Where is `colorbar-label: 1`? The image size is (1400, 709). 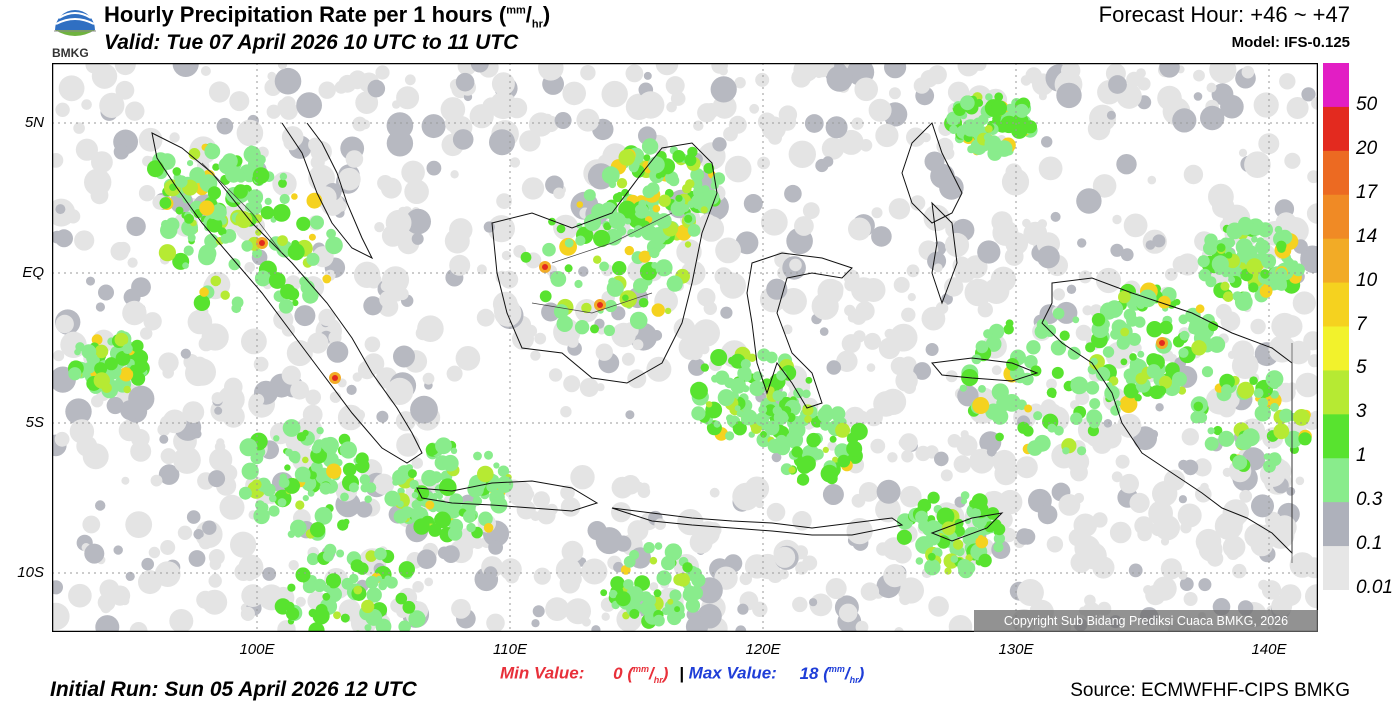 colorbar-label: 1 is located at coordinates (1361, 456).